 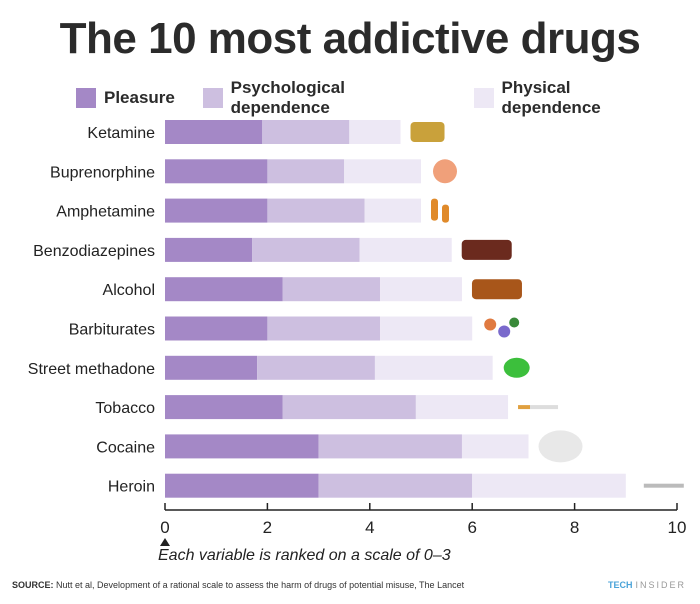 What do you see at coordinates (551, 97) in the screenshot?
I see `legend-label: Physical dependence` at bounding box center [551, 97].